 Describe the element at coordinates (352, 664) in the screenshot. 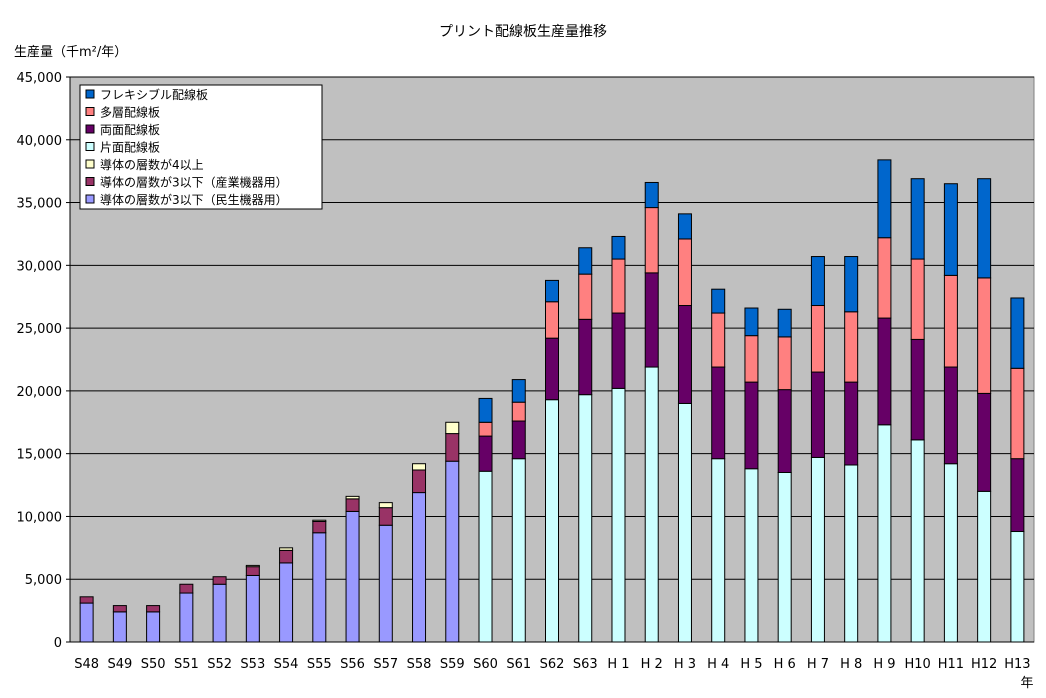

I see `x-tick-label: S56` at that location.